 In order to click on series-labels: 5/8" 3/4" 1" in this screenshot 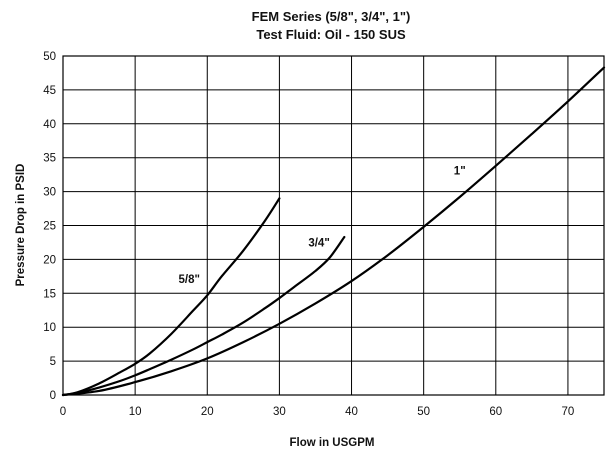, I will do `click(322, 226)`.